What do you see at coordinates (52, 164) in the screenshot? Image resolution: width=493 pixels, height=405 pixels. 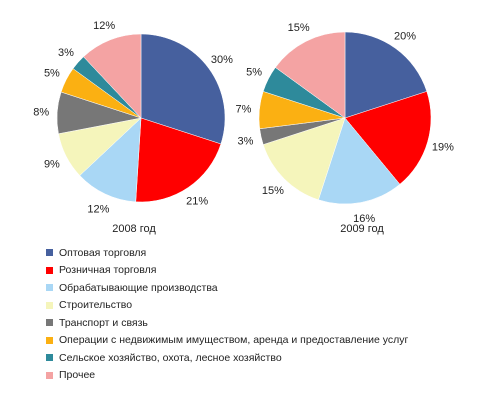 I see `slice-label-construction: 9%` at bounding box center [52, 164].